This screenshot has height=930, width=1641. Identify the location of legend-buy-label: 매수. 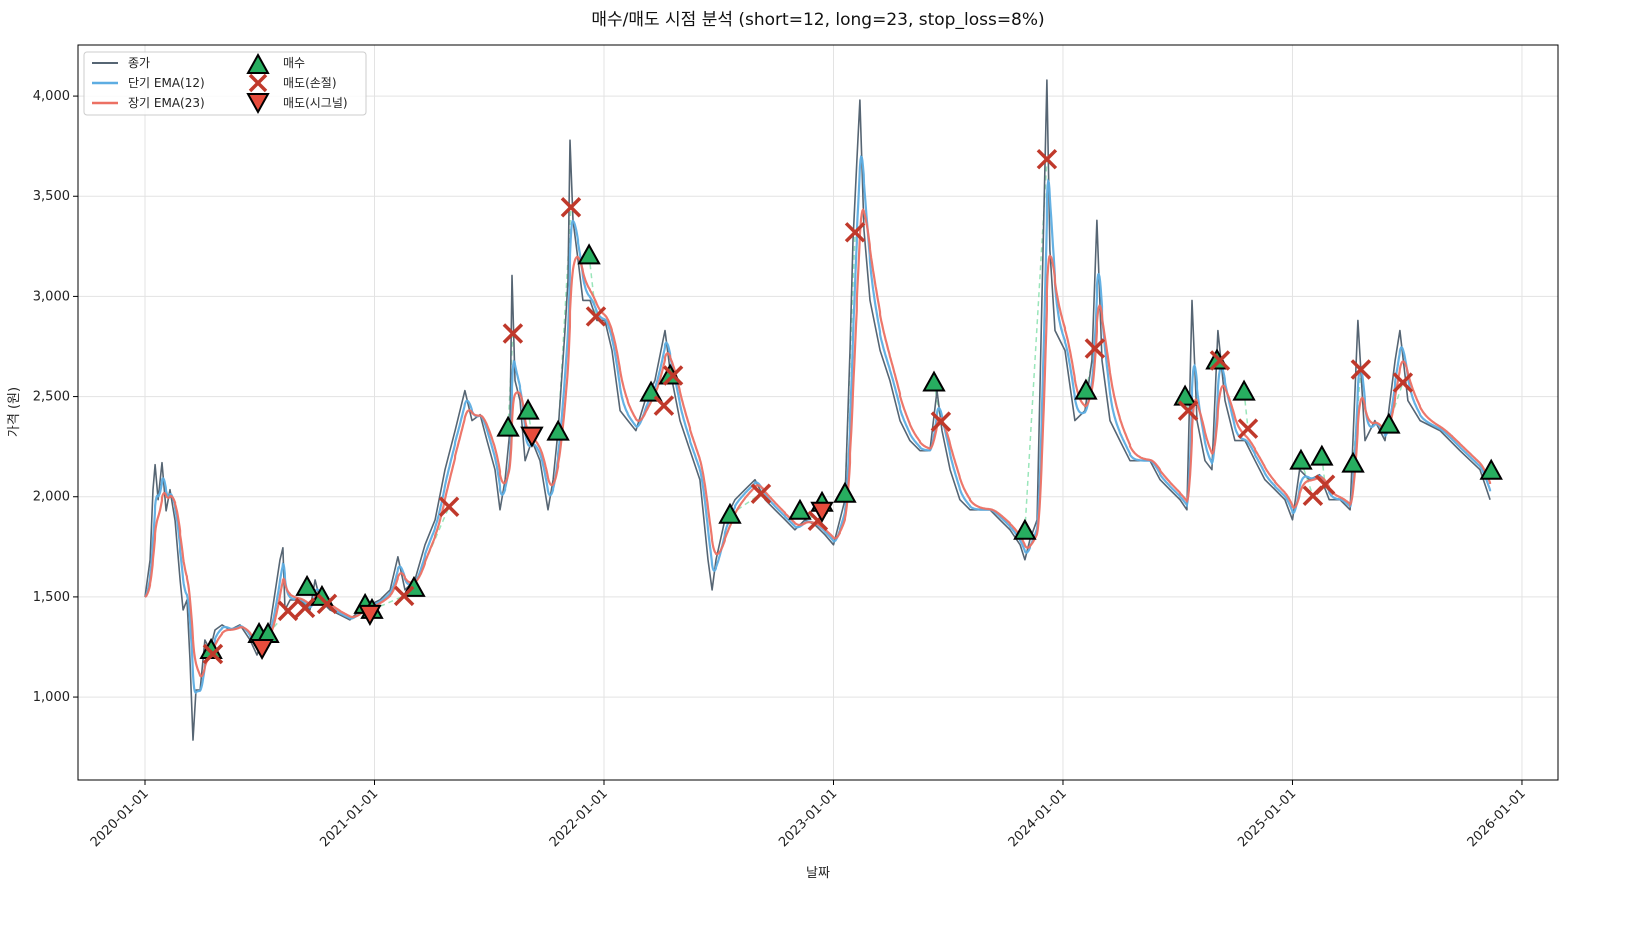
(294, 63).